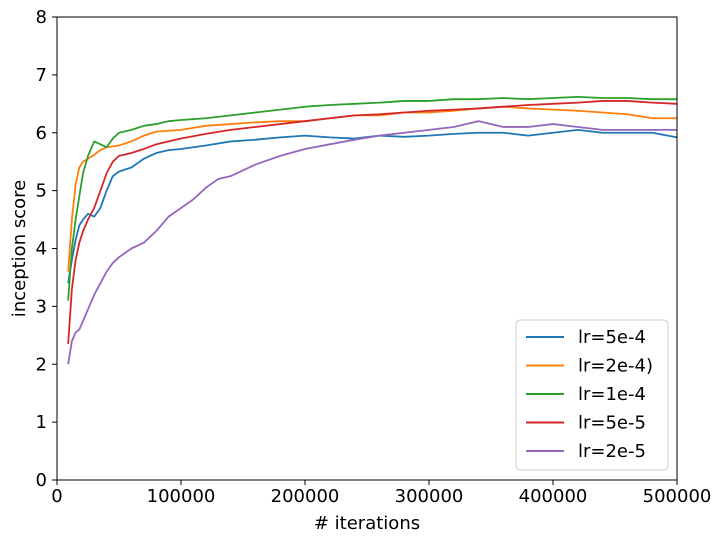 This screenshot has width=723, height=542. I want to click on x-tick-label: 100000, so click(181, 496).